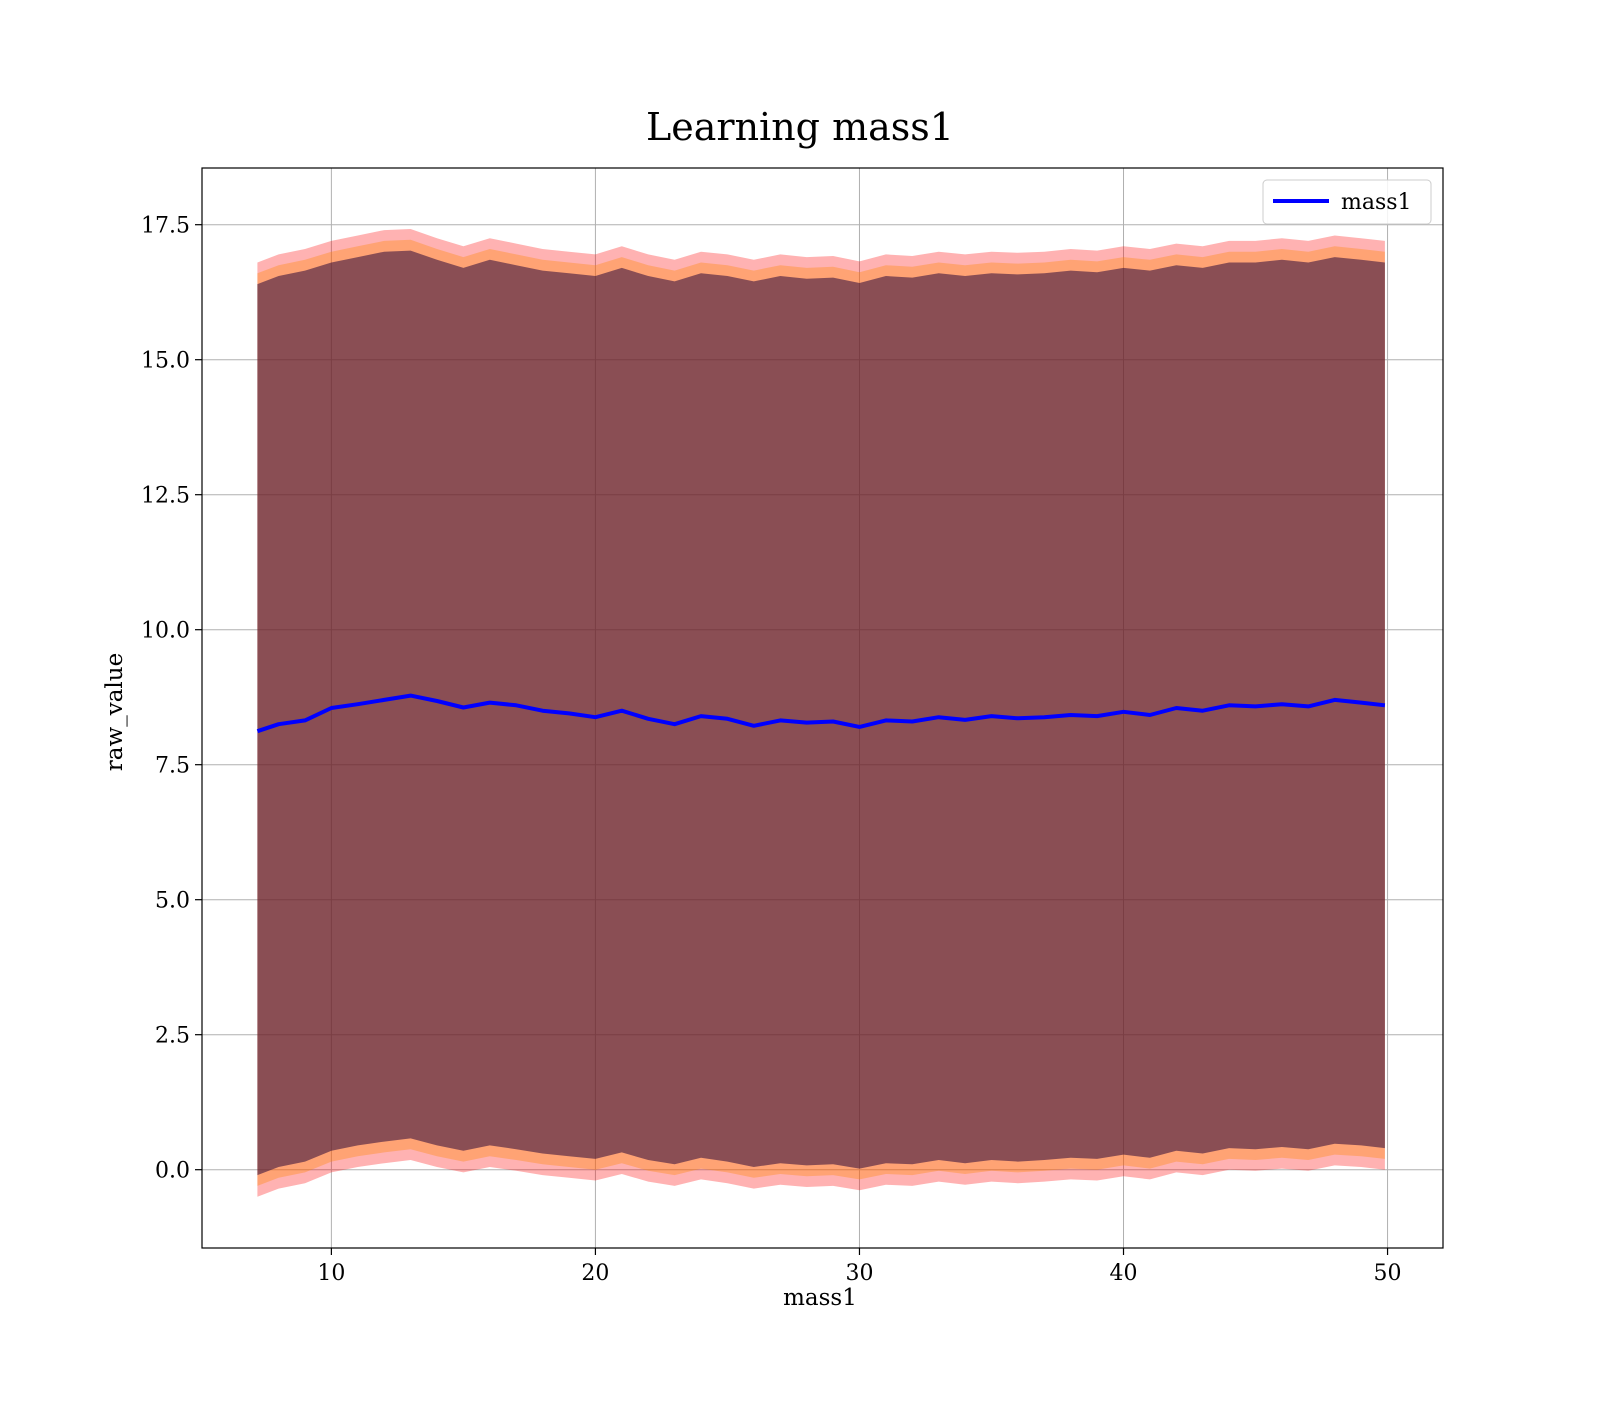 This screenshot has height=1405, width=1600. Describe the element at coordinates (859, 1273) in the screenshot. I see `x-tick-label: 30` at that location.